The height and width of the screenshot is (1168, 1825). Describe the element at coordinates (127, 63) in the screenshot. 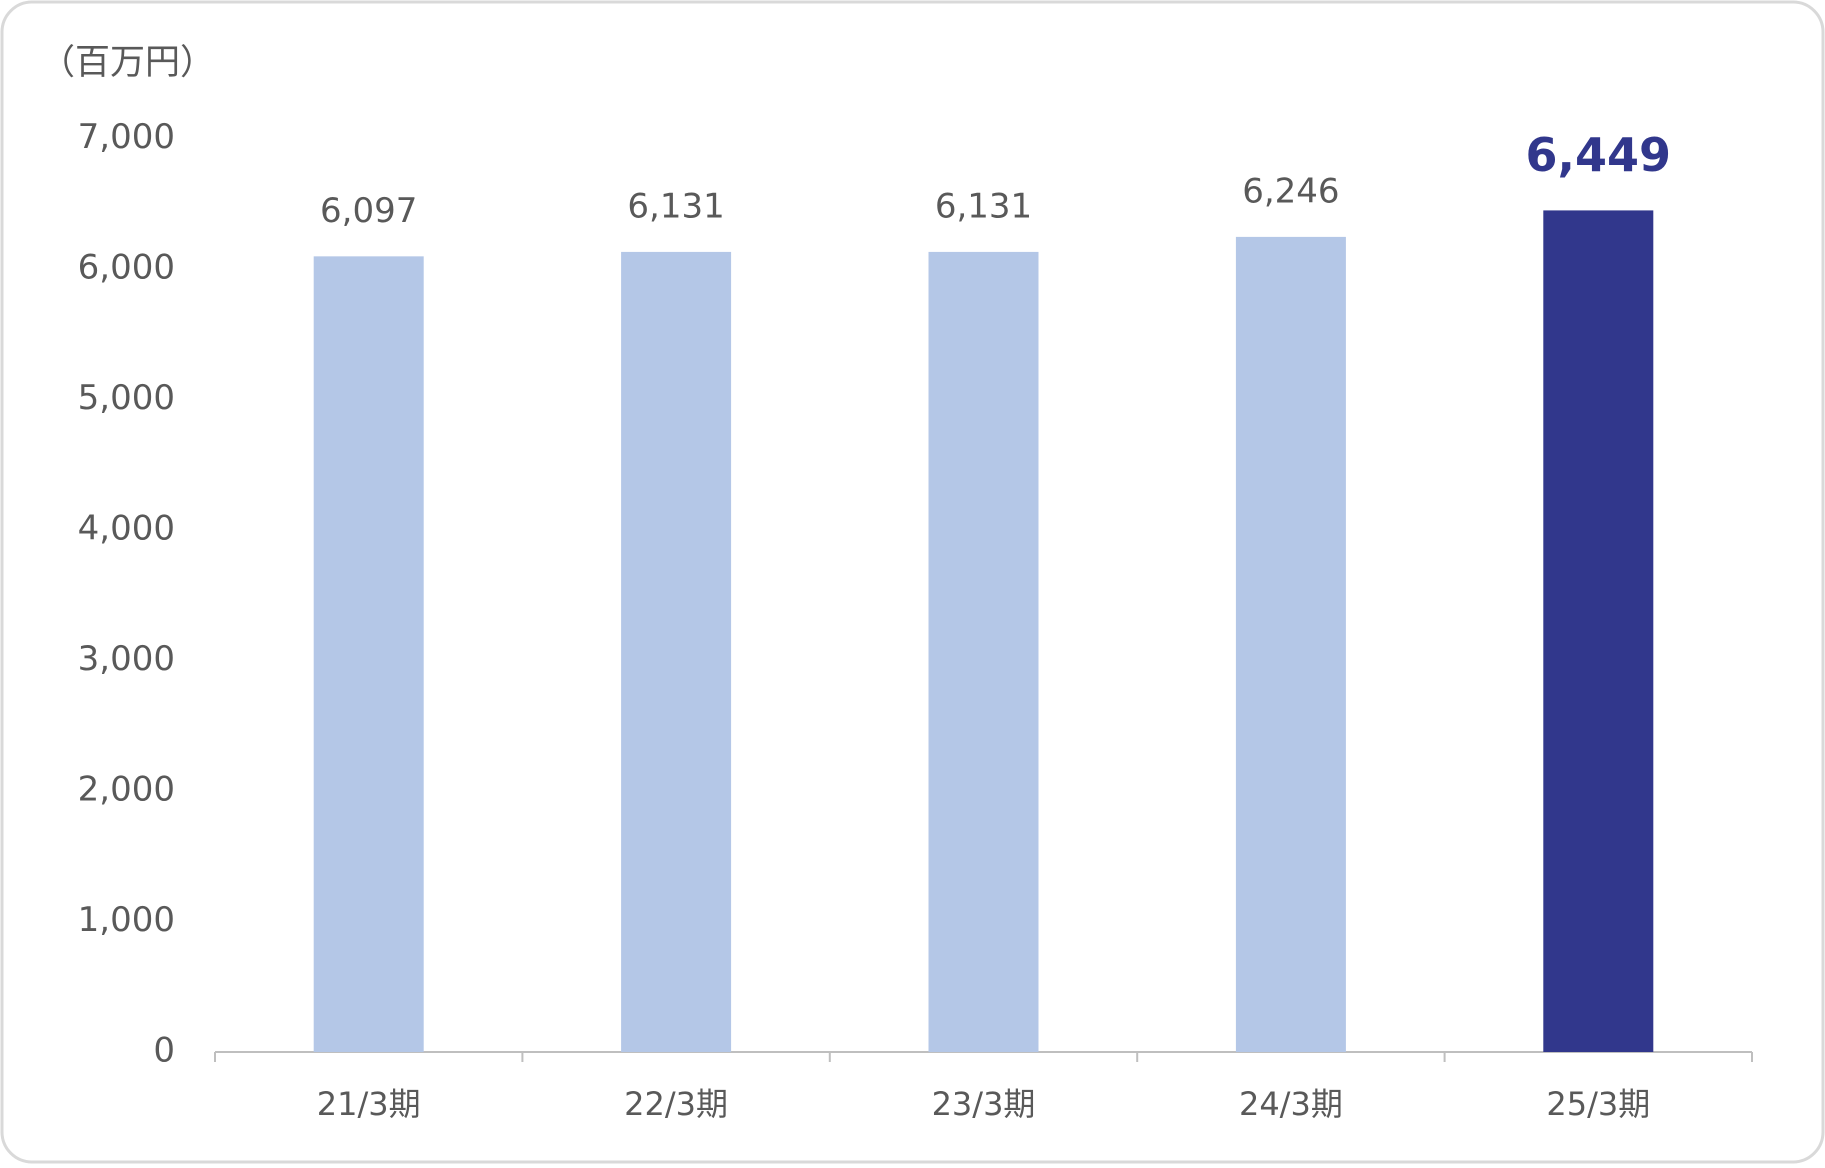

I see `unit-label: （百万円）` at that location.